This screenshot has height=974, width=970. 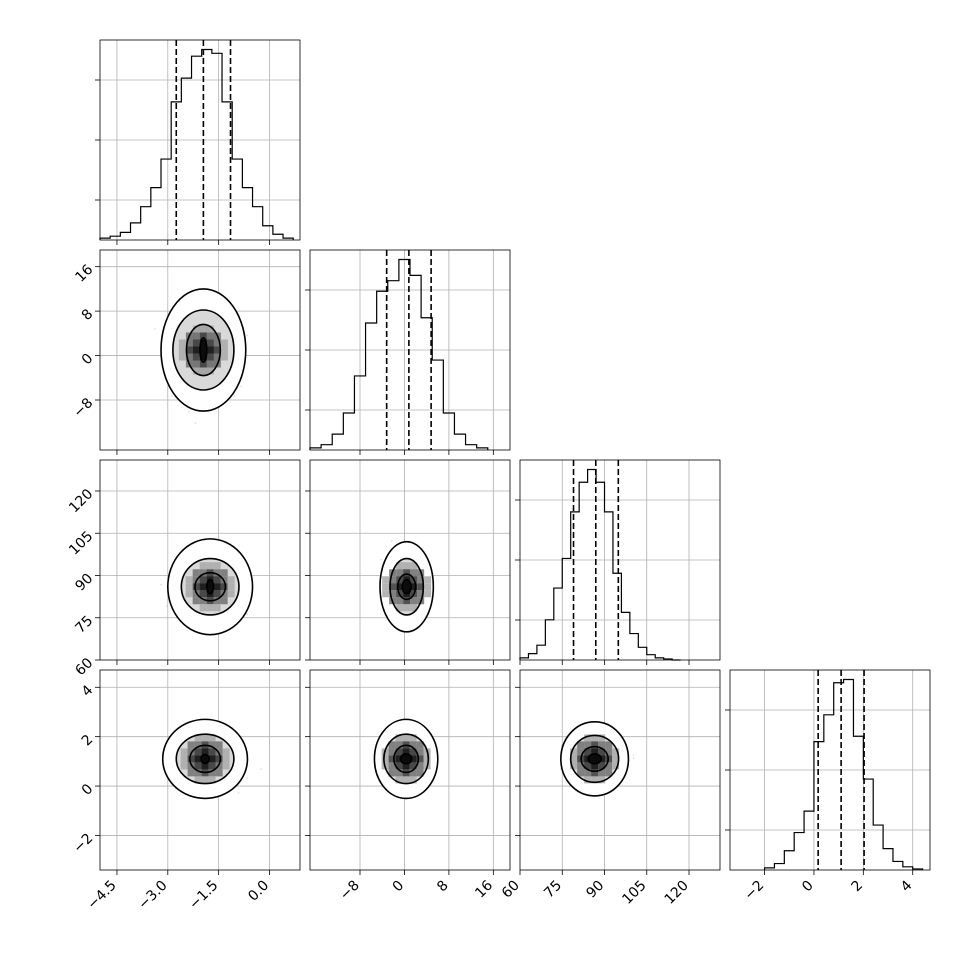 I want to click on scatter-panel-2-0: 60 75 90 105 120, so click(x=183, y=569).